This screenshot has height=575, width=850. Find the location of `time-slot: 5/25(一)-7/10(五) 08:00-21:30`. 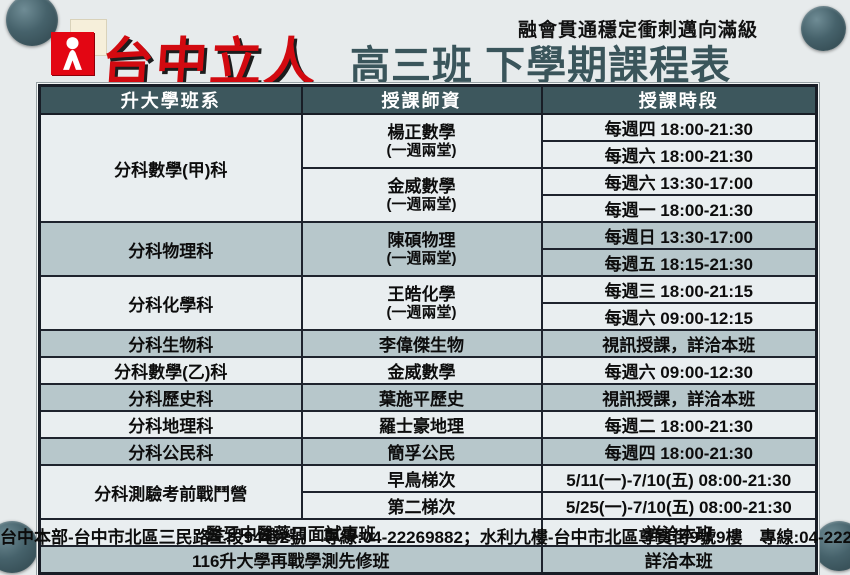

time-slot: 5/25(一)-7/10(五) 08:00-21:30 is located at coordinates (679, 505).